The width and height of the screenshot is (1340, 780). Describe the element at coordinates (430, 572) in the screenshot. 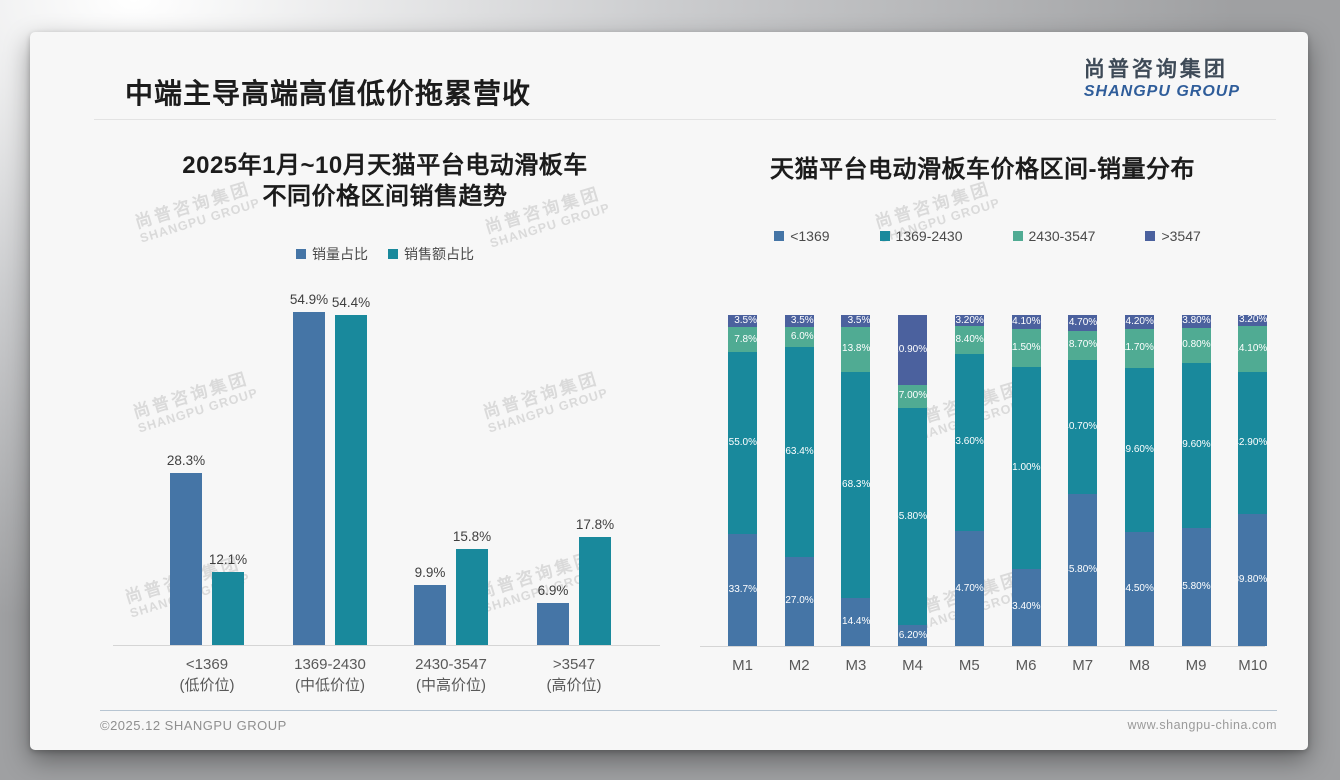

I see `bar-value-label: 9.9%` at that location.